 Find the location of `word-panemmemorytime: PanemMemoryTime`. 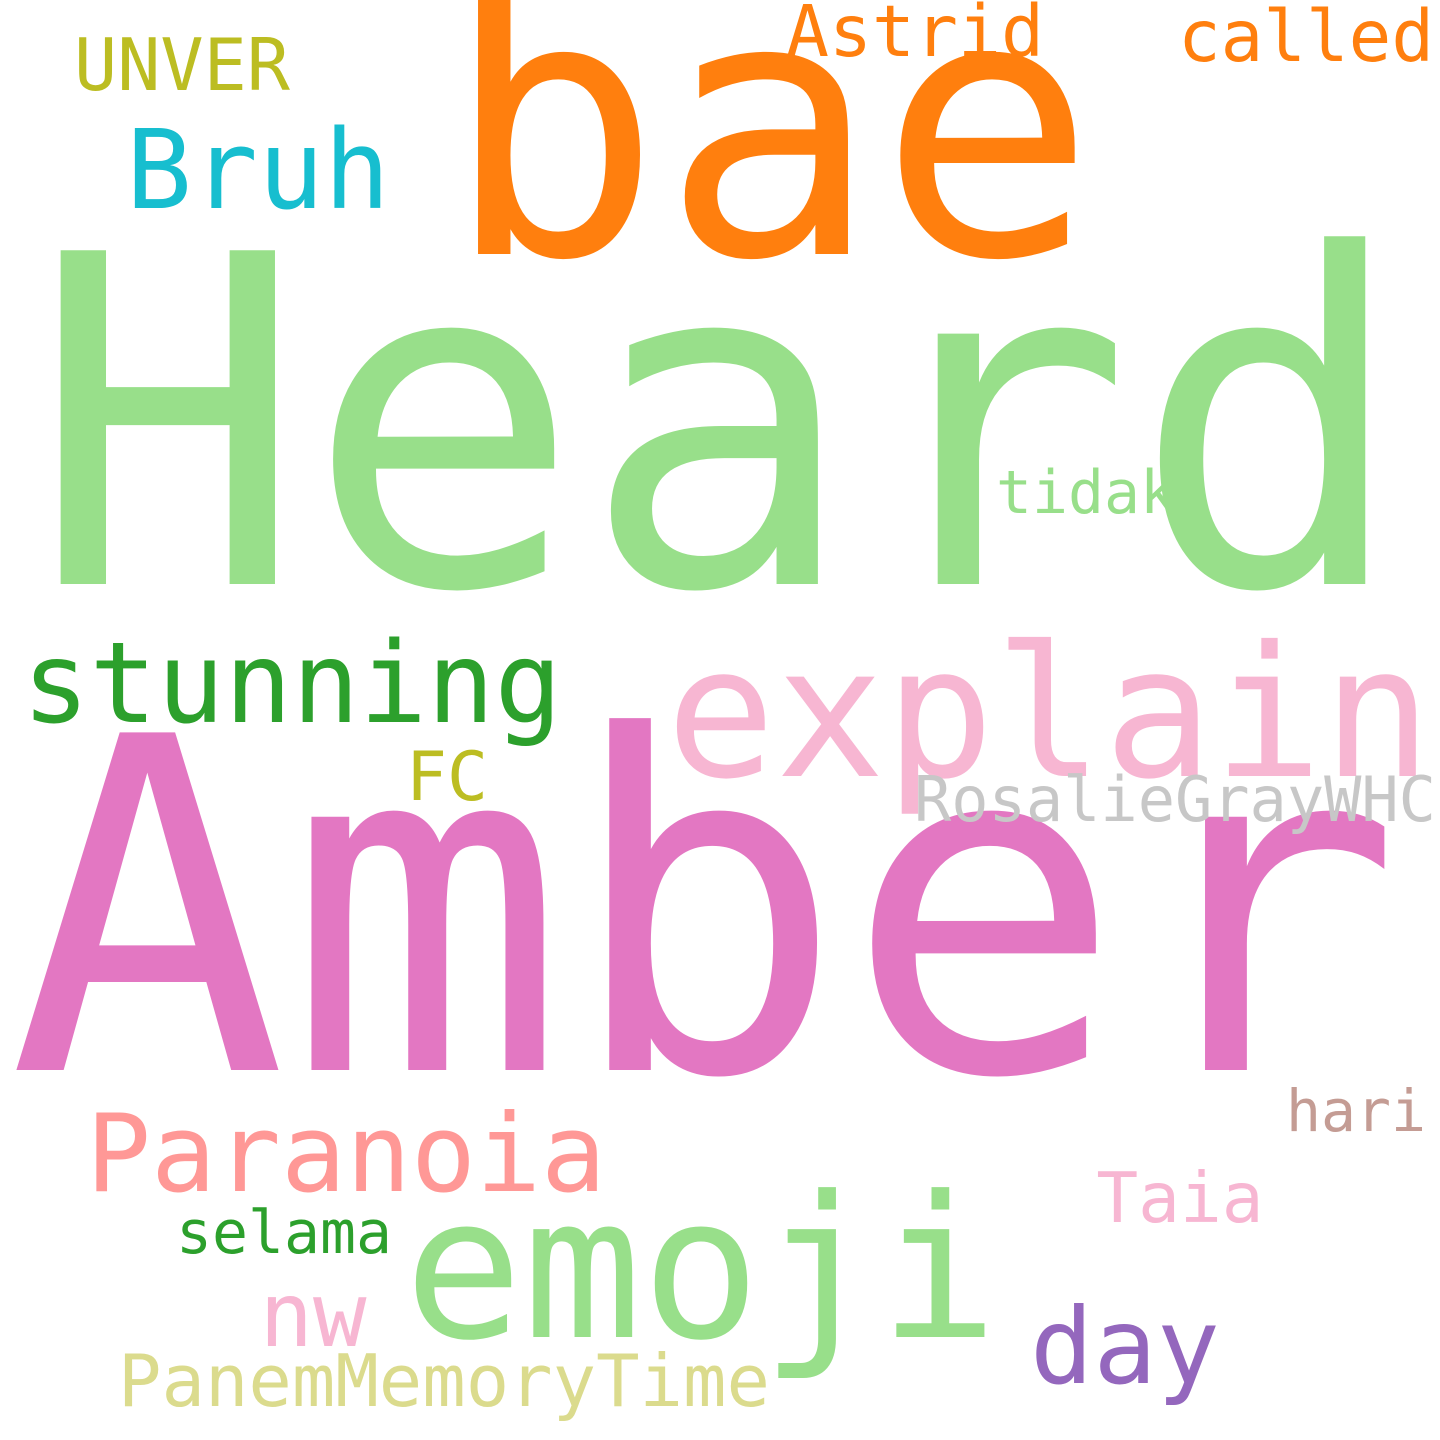

word-panemmemorytime: PanemMemoryTime is located at coordinates (444, 1382).